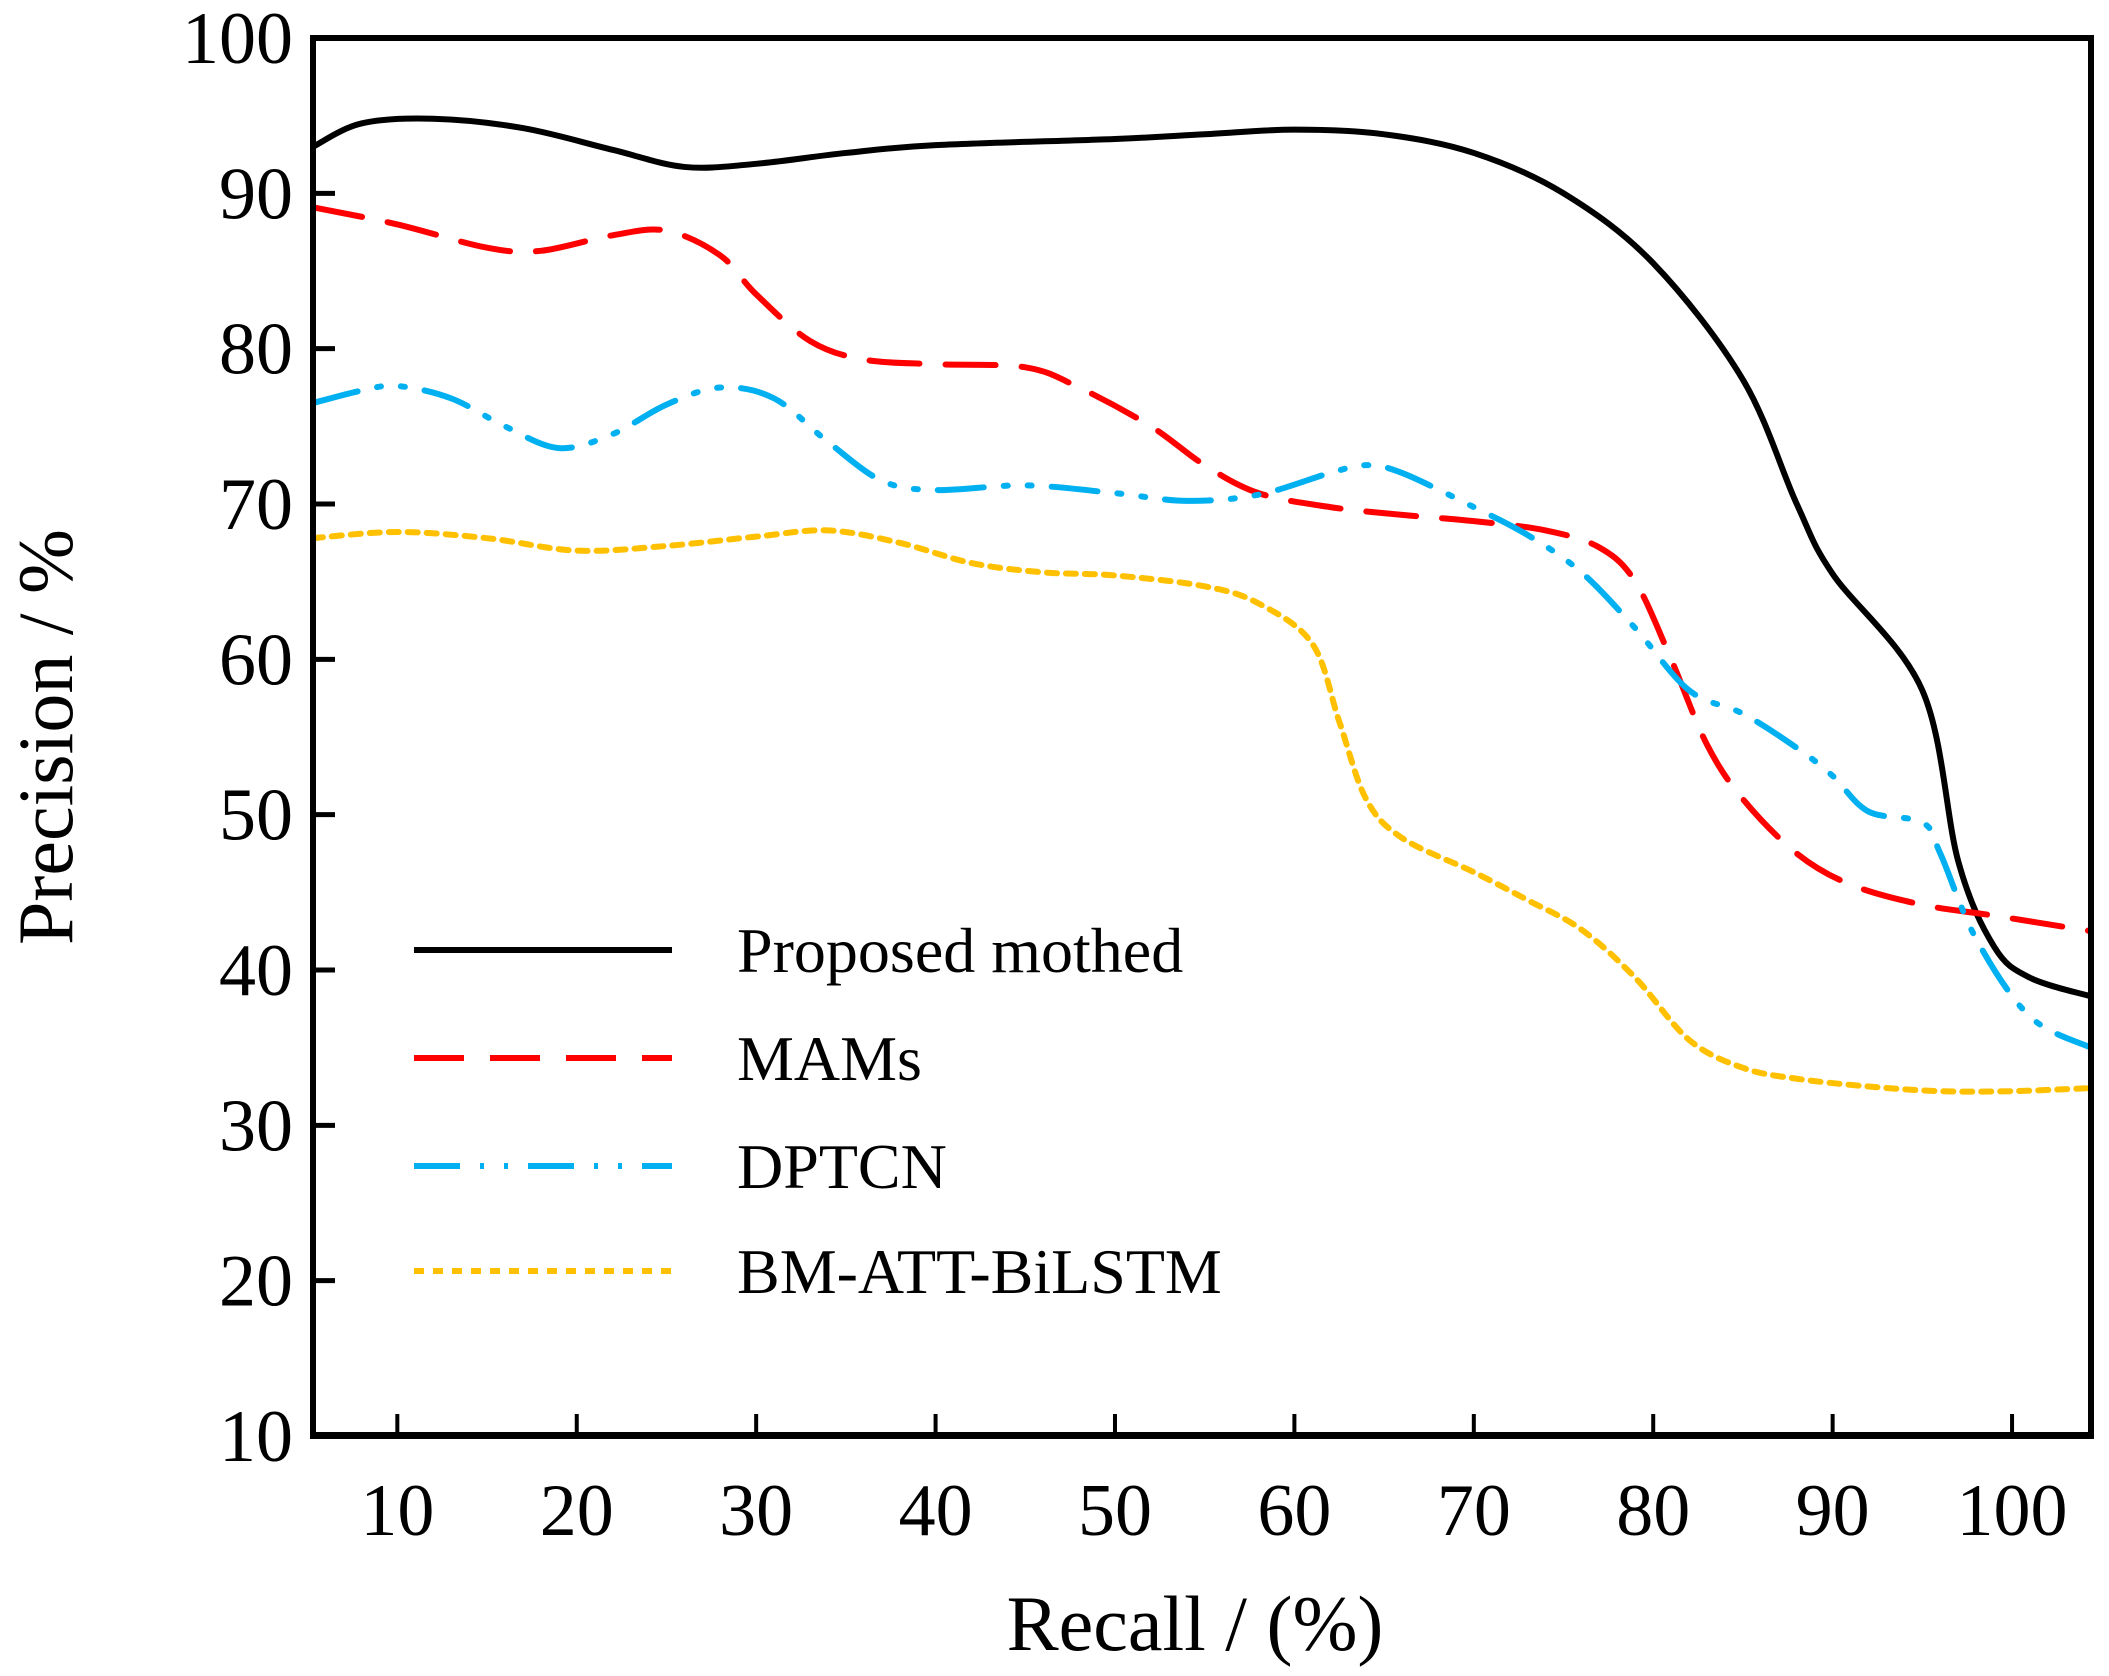 This screenshot has width=2109, height=1676. Describe the element at coordinates (1195, 1623) in the screenshot. I see `x-axis-title: Recall / (%)` at that location.